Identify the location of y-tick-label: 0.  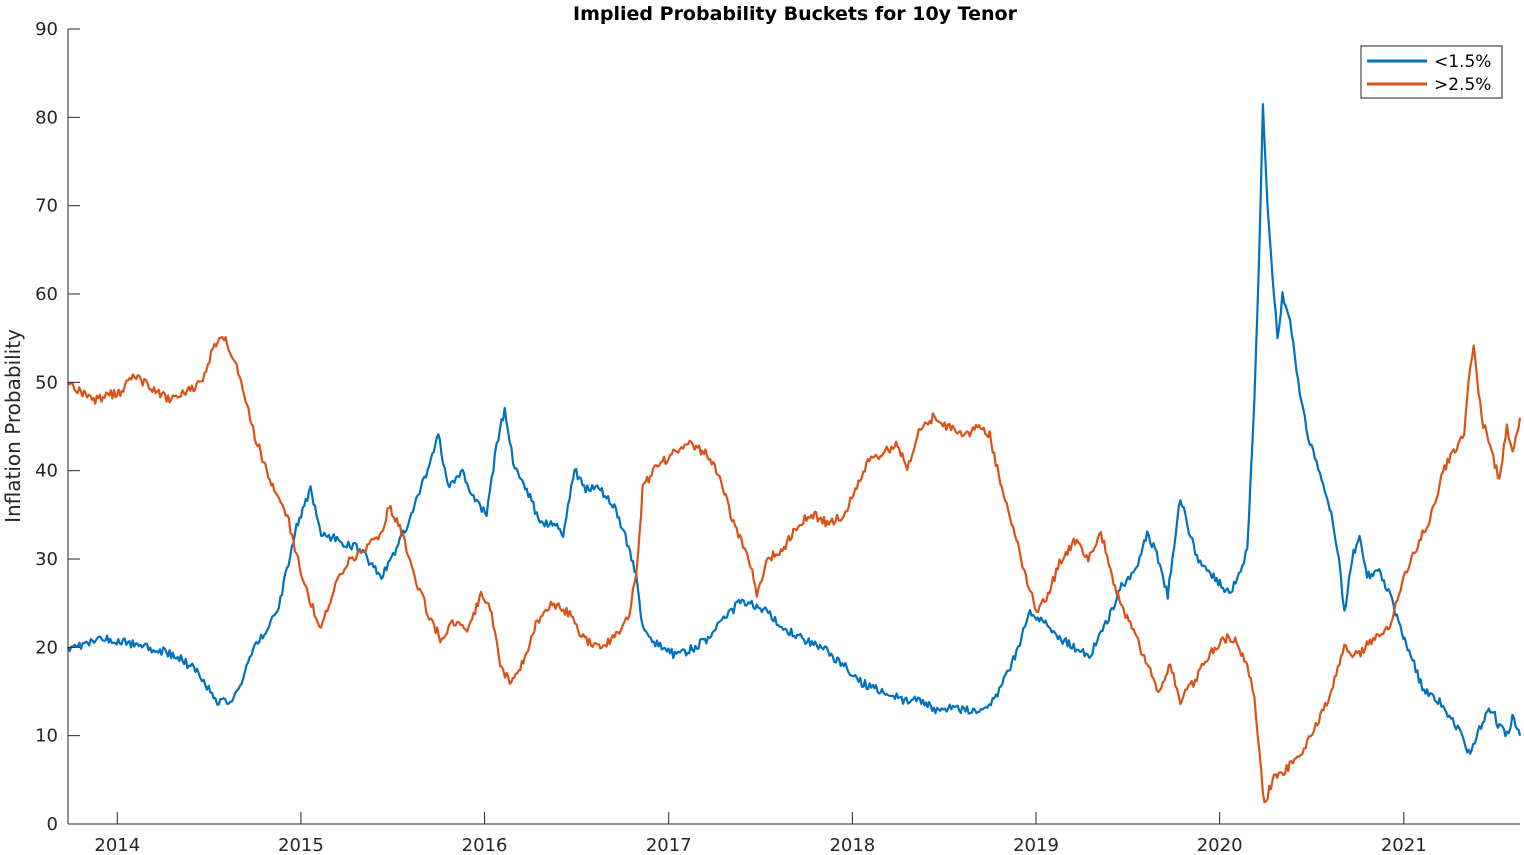
(52, 824).